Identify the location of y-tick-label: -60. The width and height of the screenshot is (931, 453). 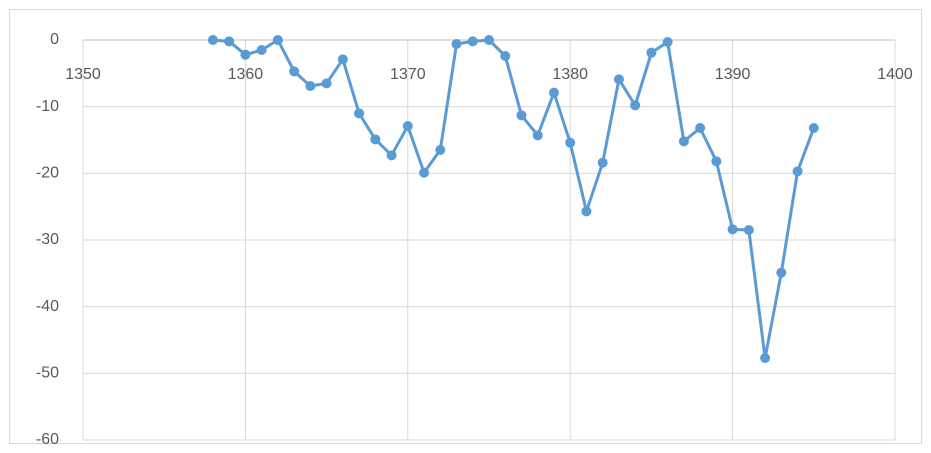
(47, 439).